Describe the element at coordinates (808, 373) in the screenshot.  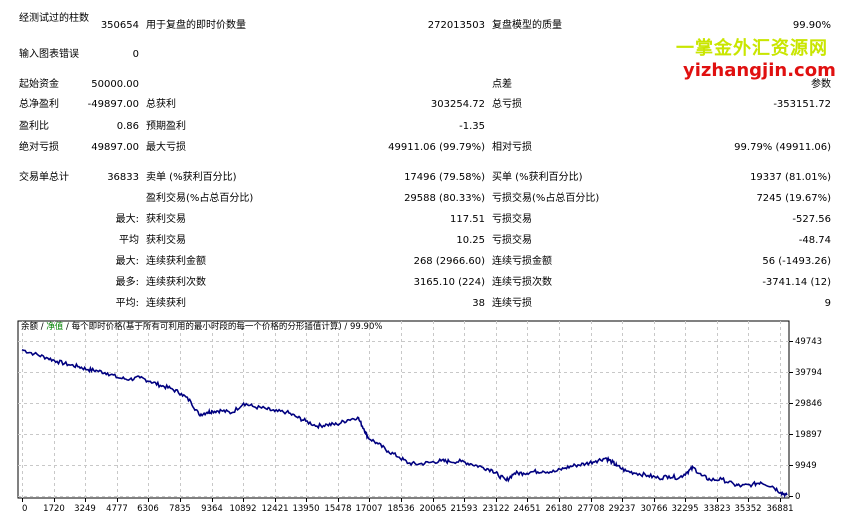
I see `y-tick-label: 39794` at that location.